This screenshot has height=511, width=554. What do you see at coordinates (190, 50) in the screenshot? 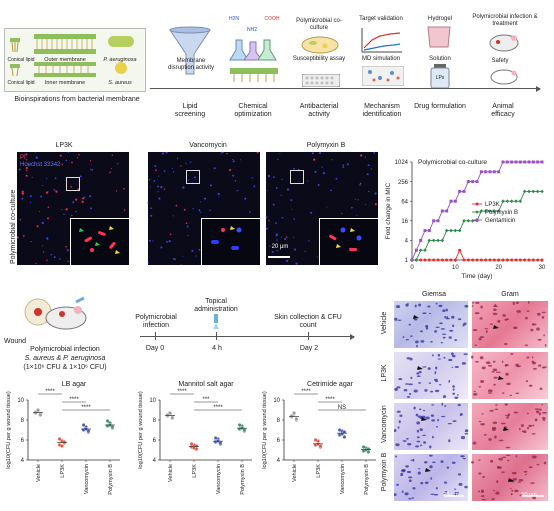
I see `funnel-icon` at bounding box center [190, 50].